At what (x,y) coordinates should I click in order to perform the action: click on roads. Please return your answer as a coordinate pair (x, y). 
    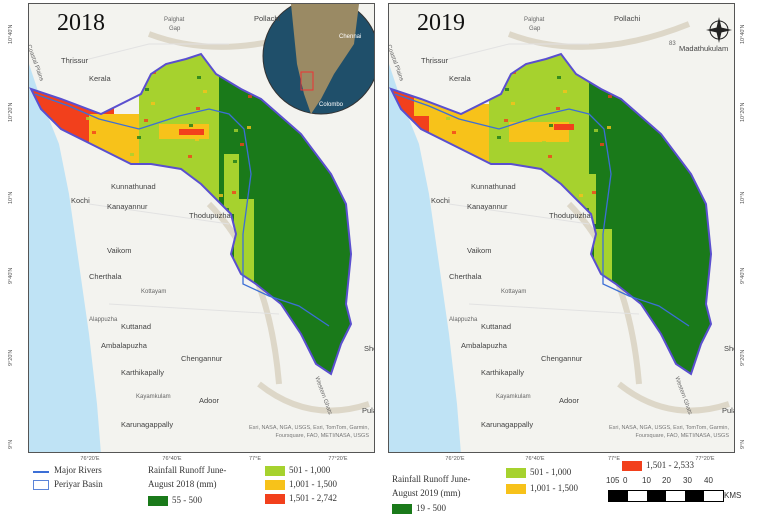
    Looking at the image, I should click on (534, 179).